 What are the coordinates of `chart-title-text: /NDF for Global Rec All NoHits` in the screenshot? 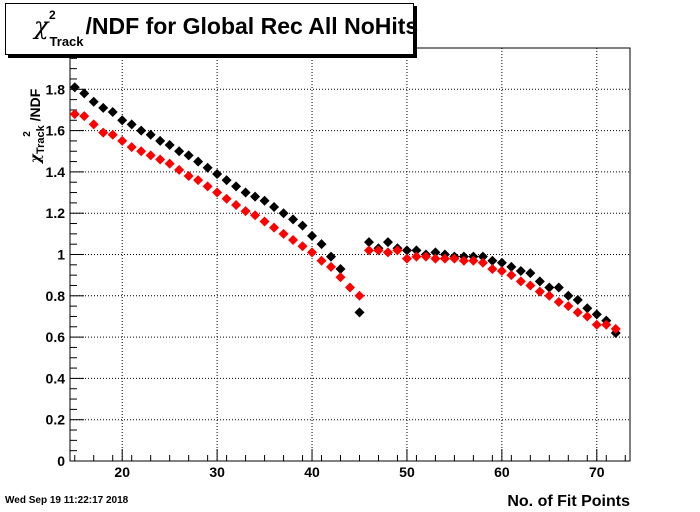 It's located at (252, 26).